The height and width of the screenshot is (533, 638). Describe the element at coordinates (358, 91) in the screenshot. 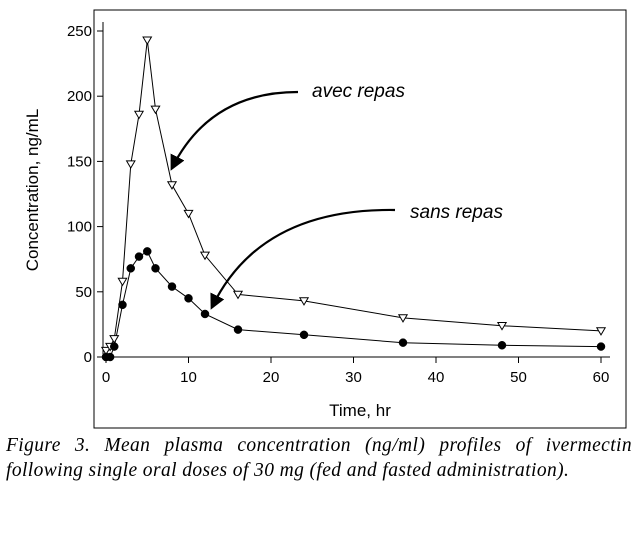

I see `annotation-label: avec repas` at that location.